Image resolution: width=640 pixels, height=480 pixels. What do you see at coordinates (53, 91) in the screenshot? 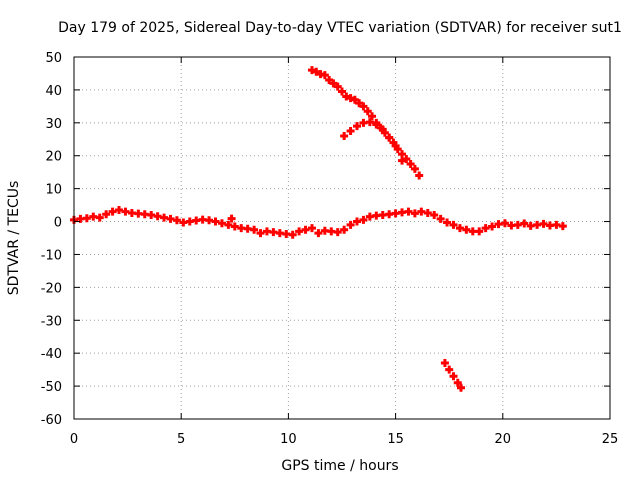
I see `y-tick-label: 40` at bounding box center [53, 91].